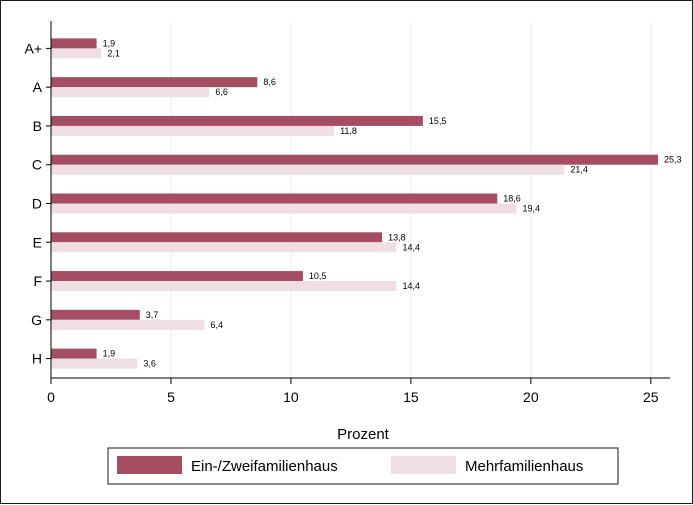 This screenshot has width=693, height=505. I want to click on y-tick-label: A+, so click(33, 48).